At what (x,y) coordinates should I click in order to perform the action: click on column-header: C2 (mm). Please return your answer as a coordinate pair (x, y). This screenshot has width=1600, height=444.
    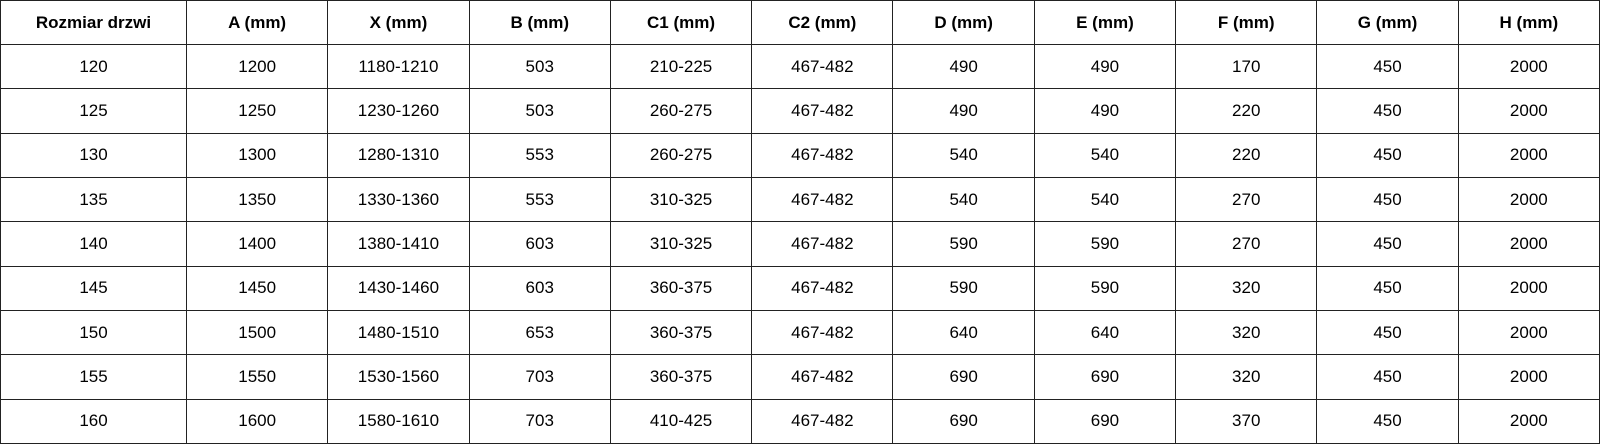
    Looking at the image, I should click on (822, 22).